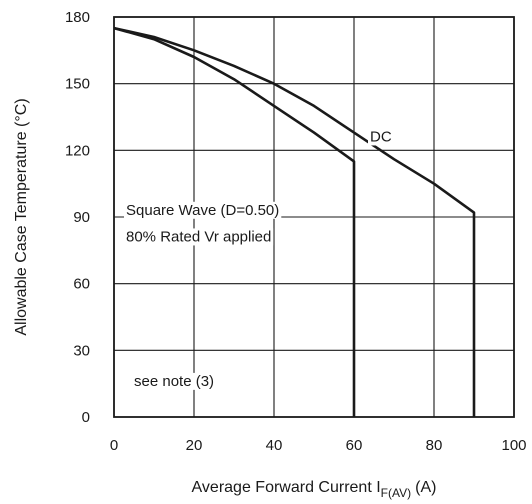 The image size is (532, 504). Describe the element at coordinates (513, 445) in the screenshot. I see `x-tick-label: 100` at that location.